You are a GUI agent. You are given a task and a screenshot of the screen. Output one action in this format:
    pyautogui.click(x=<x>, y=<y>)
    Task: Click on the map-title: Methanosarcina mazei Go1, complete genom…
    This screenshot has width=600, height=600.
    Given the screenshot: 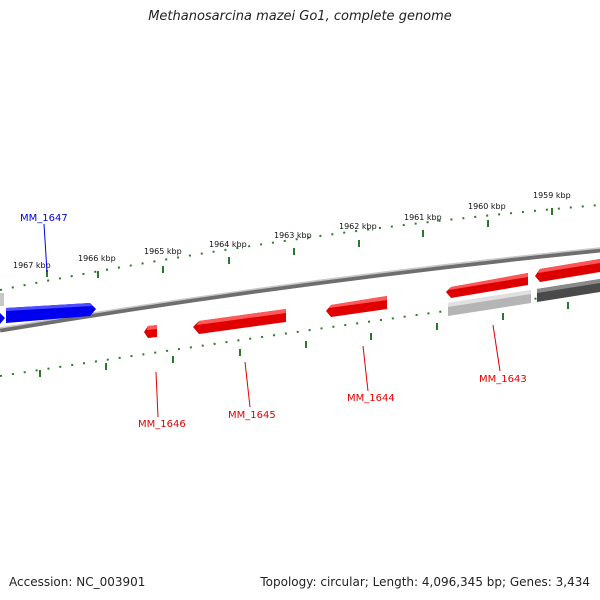 What is the action you would take?
    pyautogui.click(x=300, y=16)
    